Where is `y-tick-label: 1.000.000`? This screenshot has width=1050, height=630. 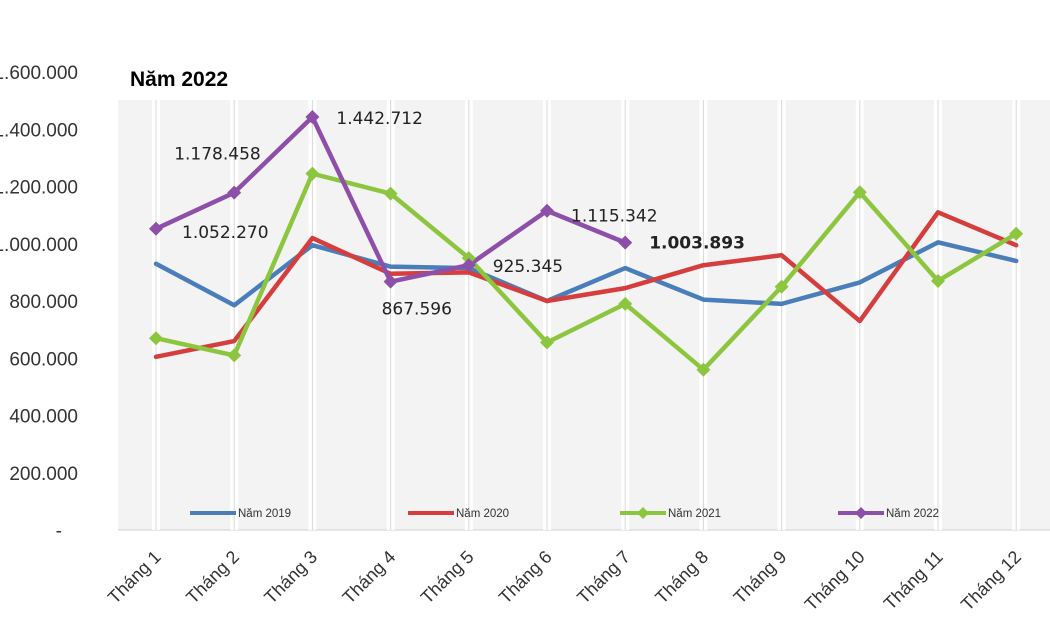
y-tick-label: 1.000.000 is located at coordinates (39, 245).